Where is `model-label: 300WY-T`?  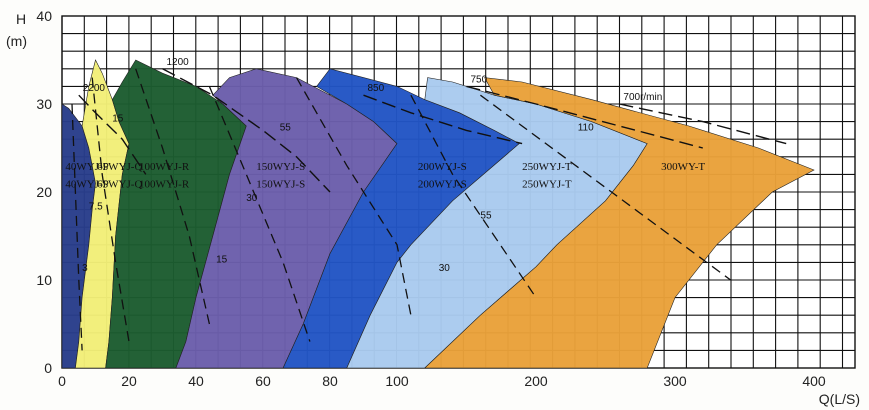 model-label: 300WY-T is located at coordinates (683, 167).